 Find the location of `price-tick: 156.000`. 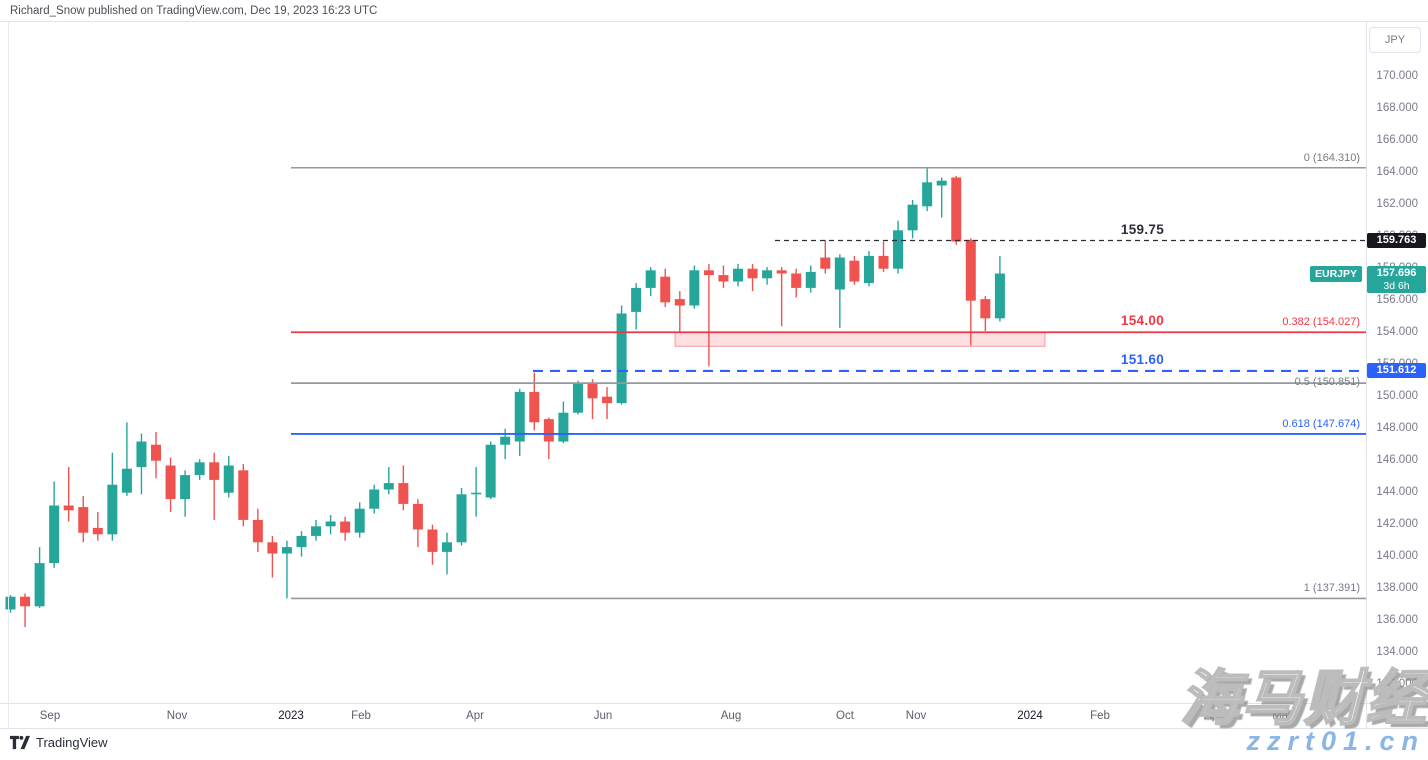

price-tick: 156.000 is located at coordinates (1397, 300).